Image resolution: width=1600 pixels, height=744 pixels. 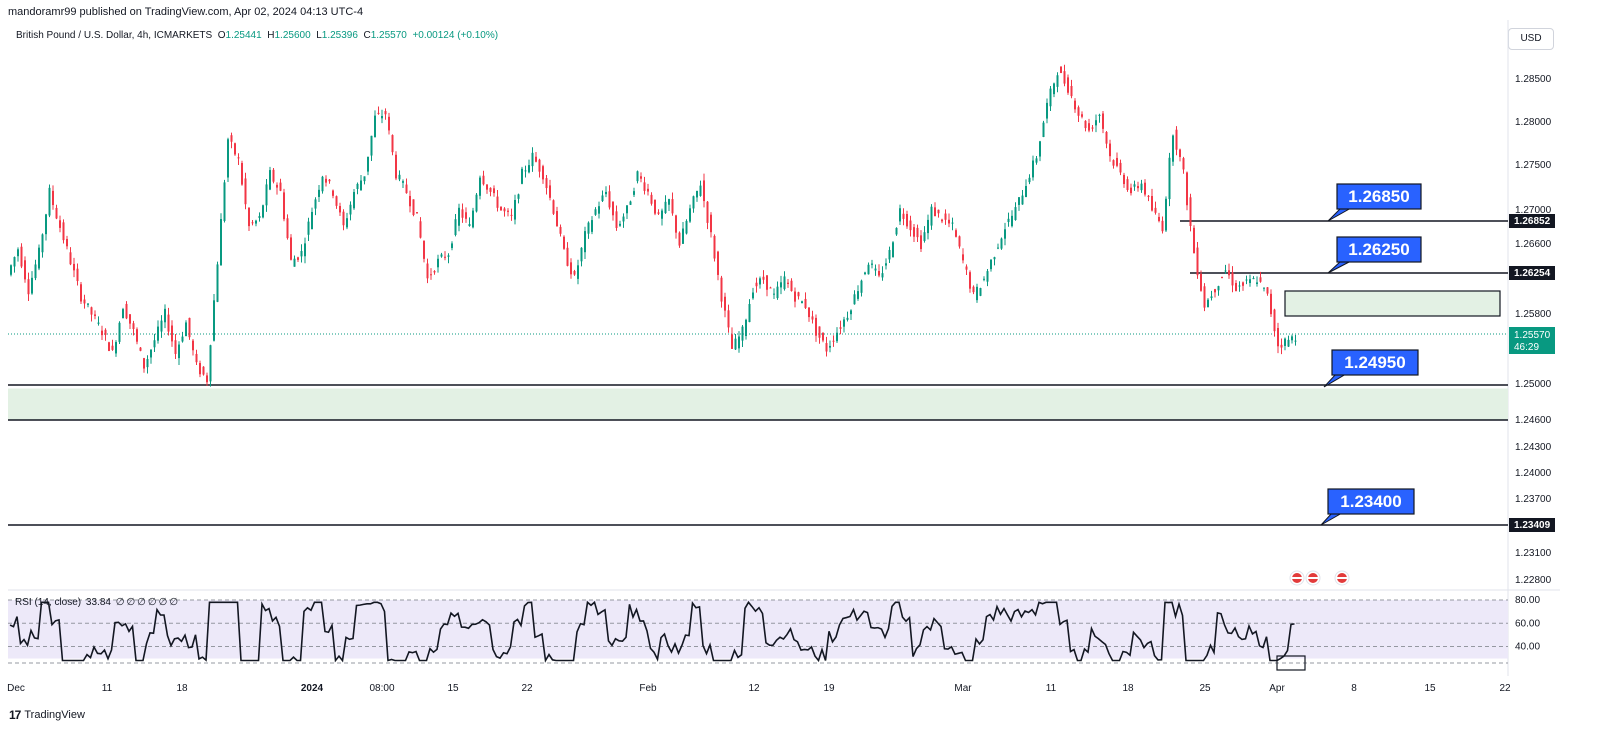 What do you see at coordinates (1532, 525) in the screenshot?
I see `level-axis-tag-label: 1.23409` at bounding box center [1532, 525].